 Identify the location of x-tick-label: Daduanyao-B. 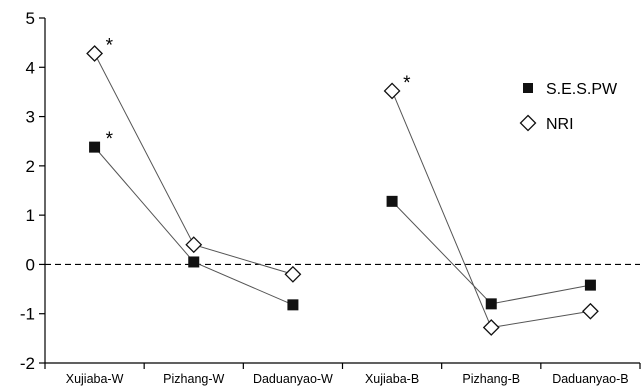
(590, 379).